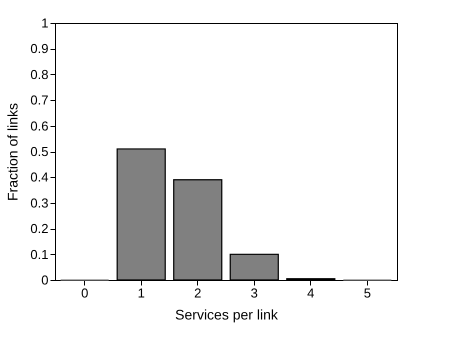  What do you see at coordinates (39, 177) in the screenshot?
I see `y-tick-label: 0.4` at bounding box center [39, 177].